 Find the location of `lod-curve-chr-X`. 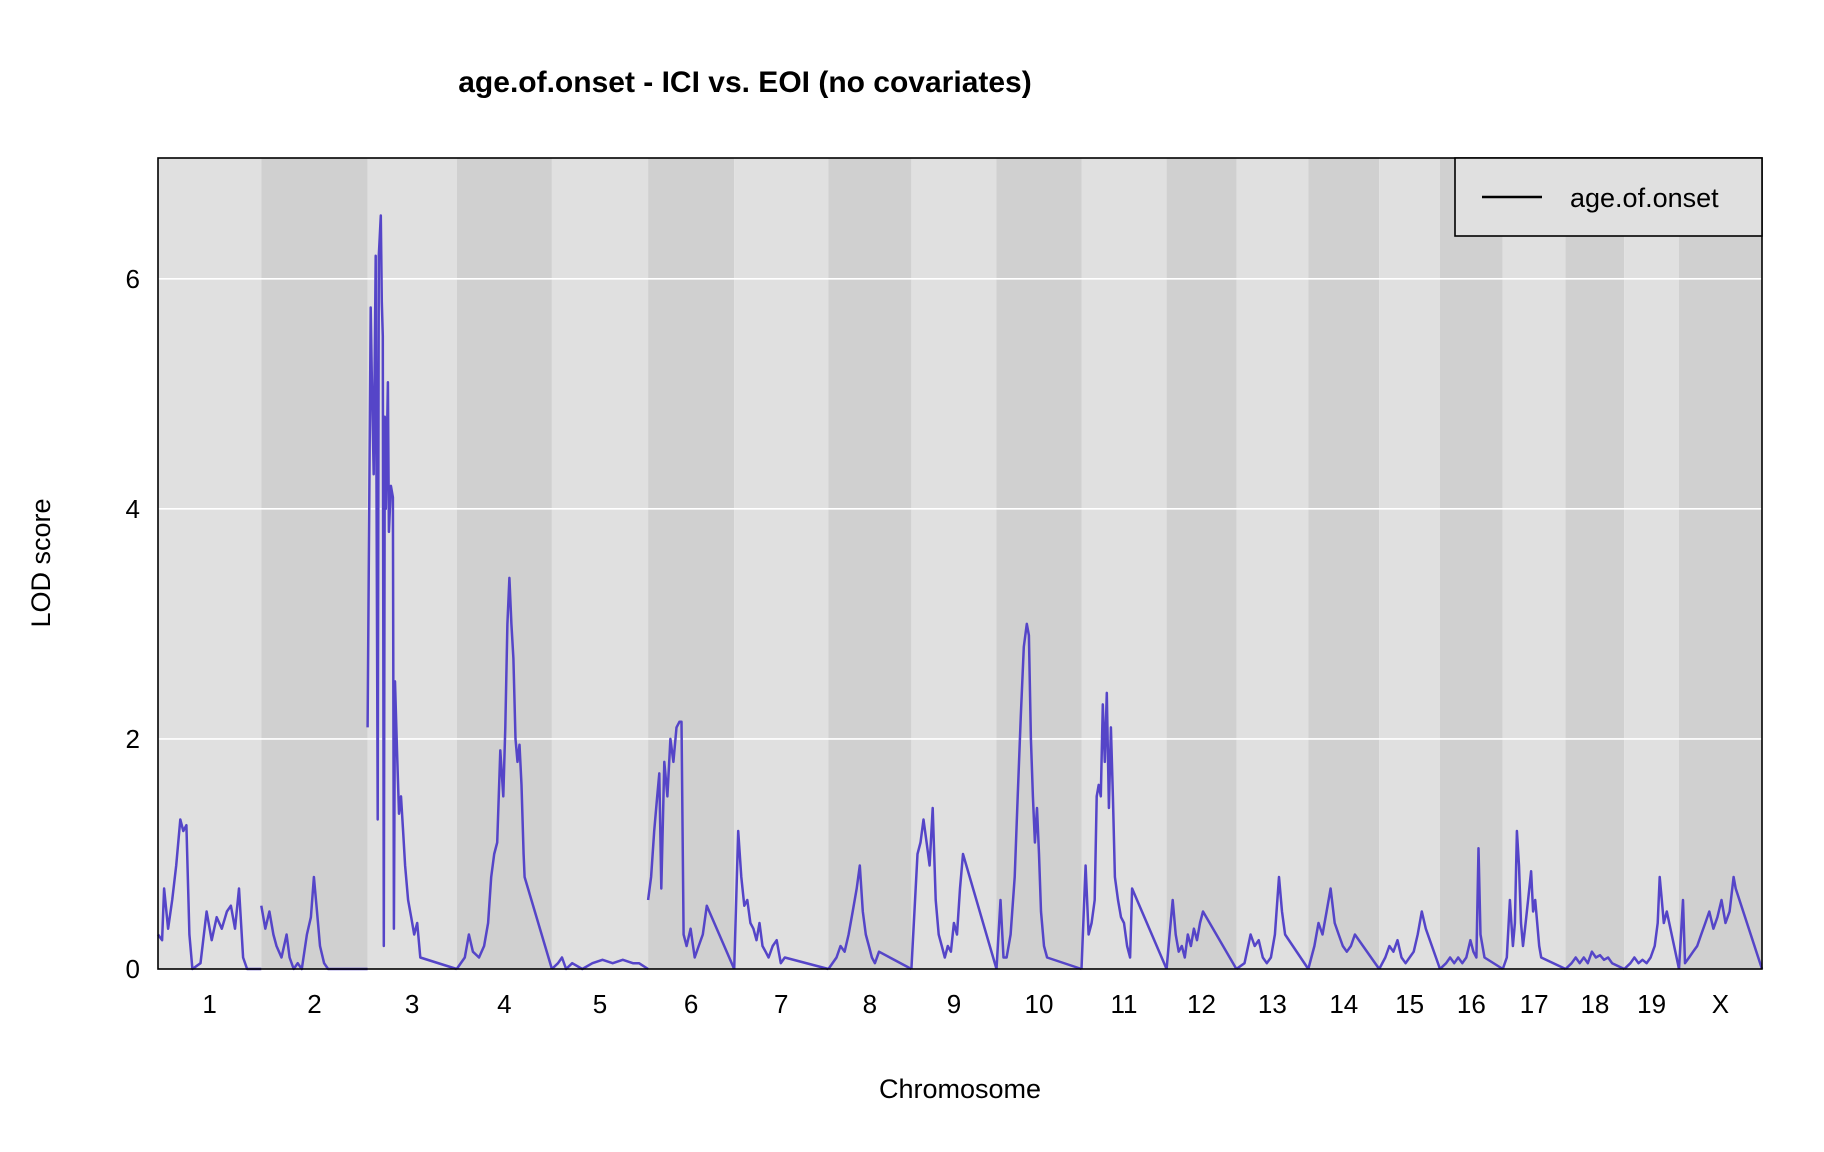

lod-curve-chr-X is located at coordinates (1720, 922).